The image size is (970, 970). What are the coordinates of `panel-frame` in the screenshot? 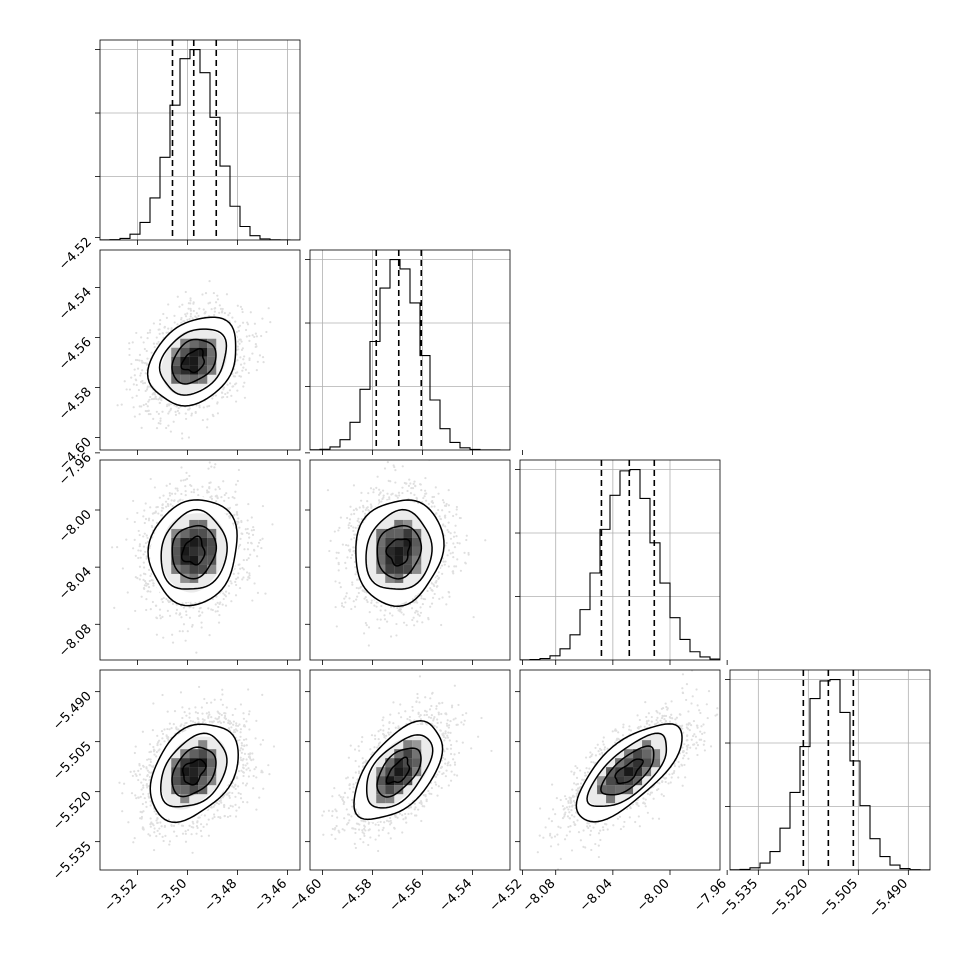 It's located at (410, 350).